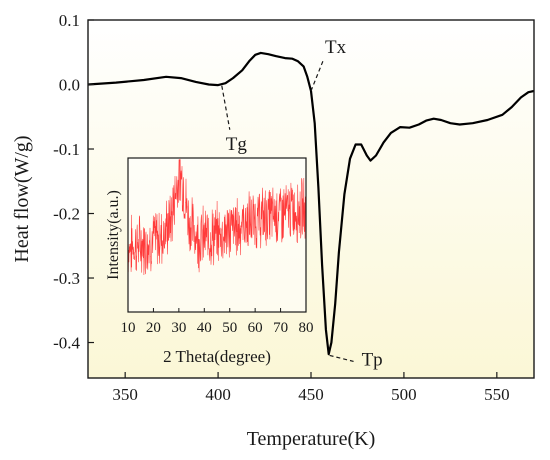 The height and width of the screenshot is (460, 550). I want to click on x-tick-label: 400, so click(218, 394).